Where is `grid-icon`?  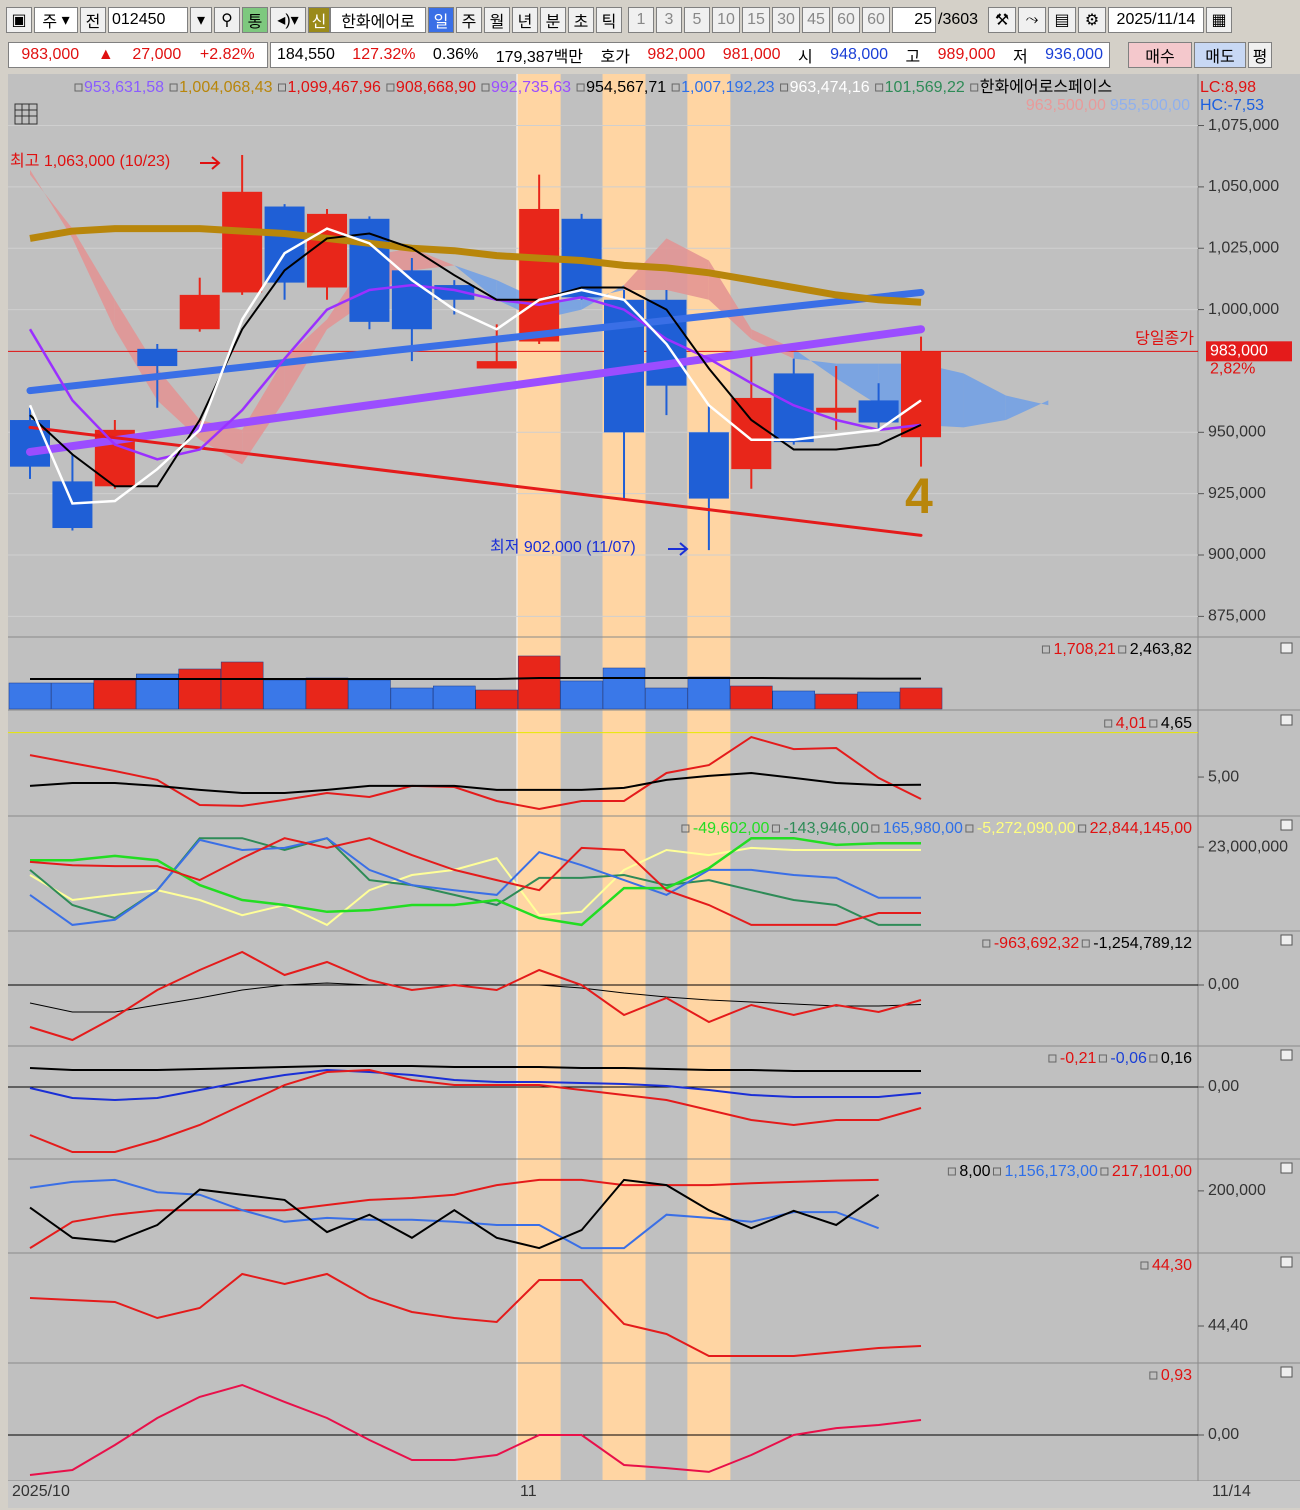
grid-icon is located at coordinates (26, 114).